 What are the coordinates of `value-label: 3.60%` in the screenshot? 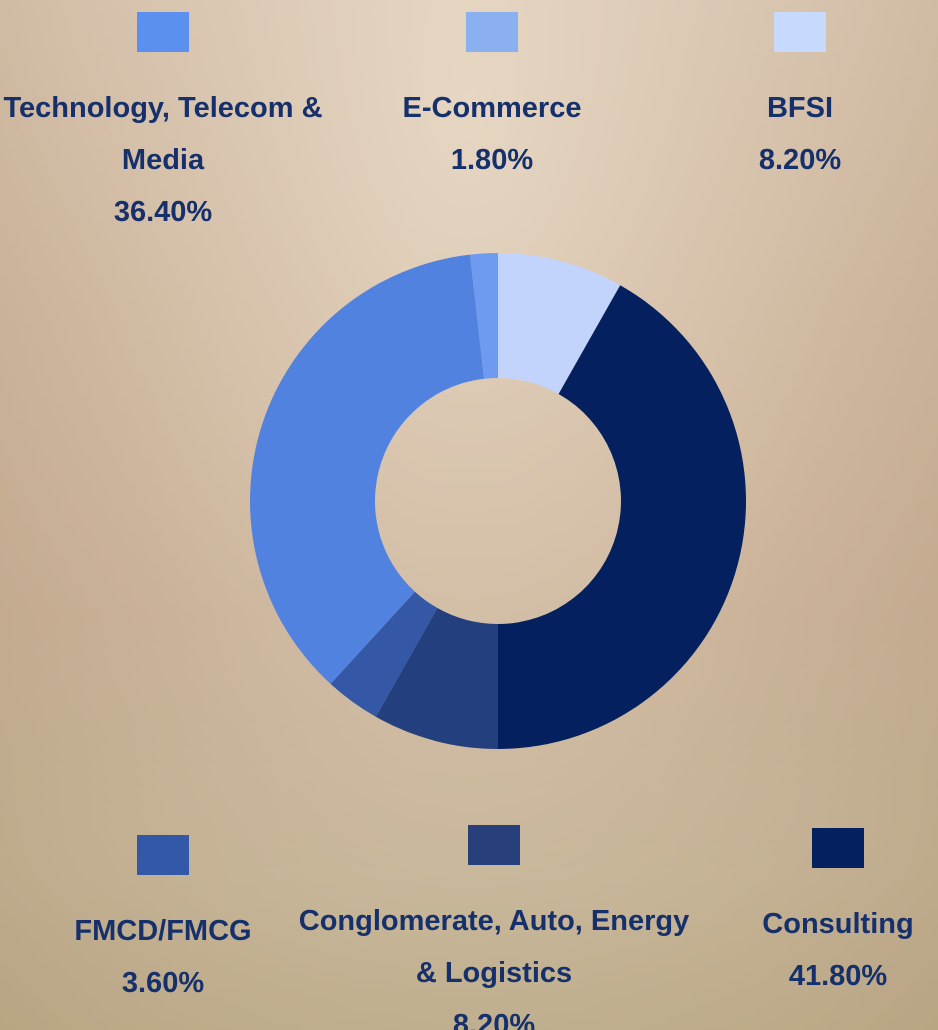 It's located at (163, 983).